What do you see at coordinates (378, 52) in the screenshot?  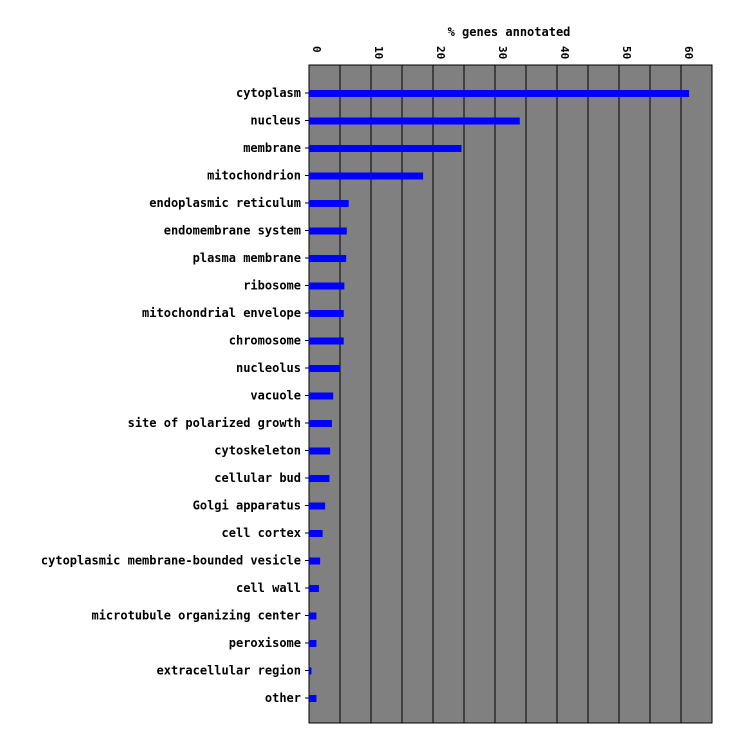 I see `x-tick-label: 10` at bounding box center [378, 52].